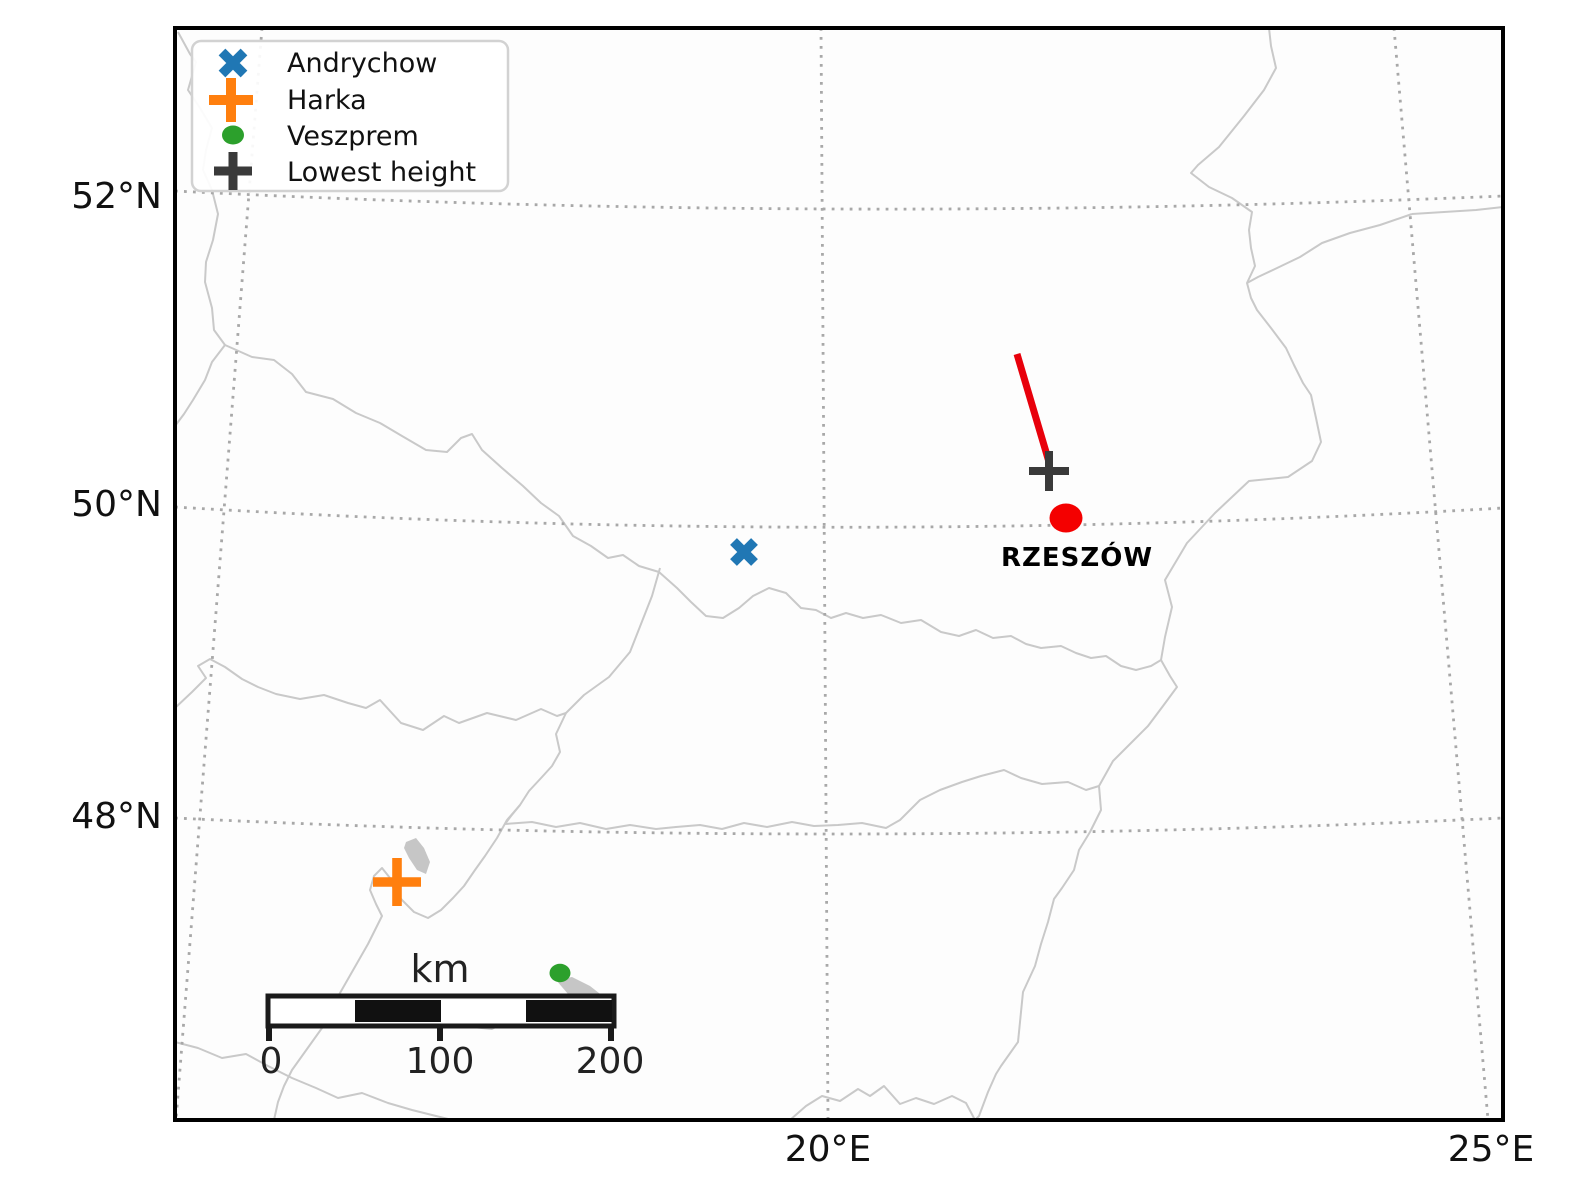 This screenshot has height=1200, width=1575. I want to click on legend: Andrychow Harka Veszprem Lowest height, so click(350, 116).